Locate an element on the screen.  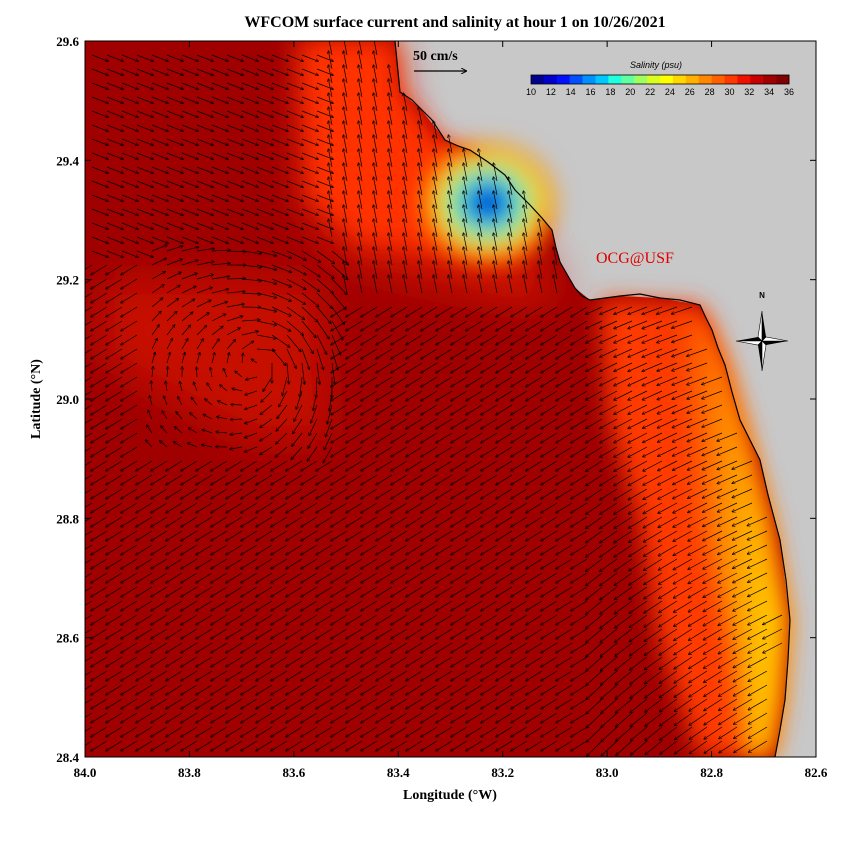
colorbar-tick-label: 14 is located at coordinates (571, 92).